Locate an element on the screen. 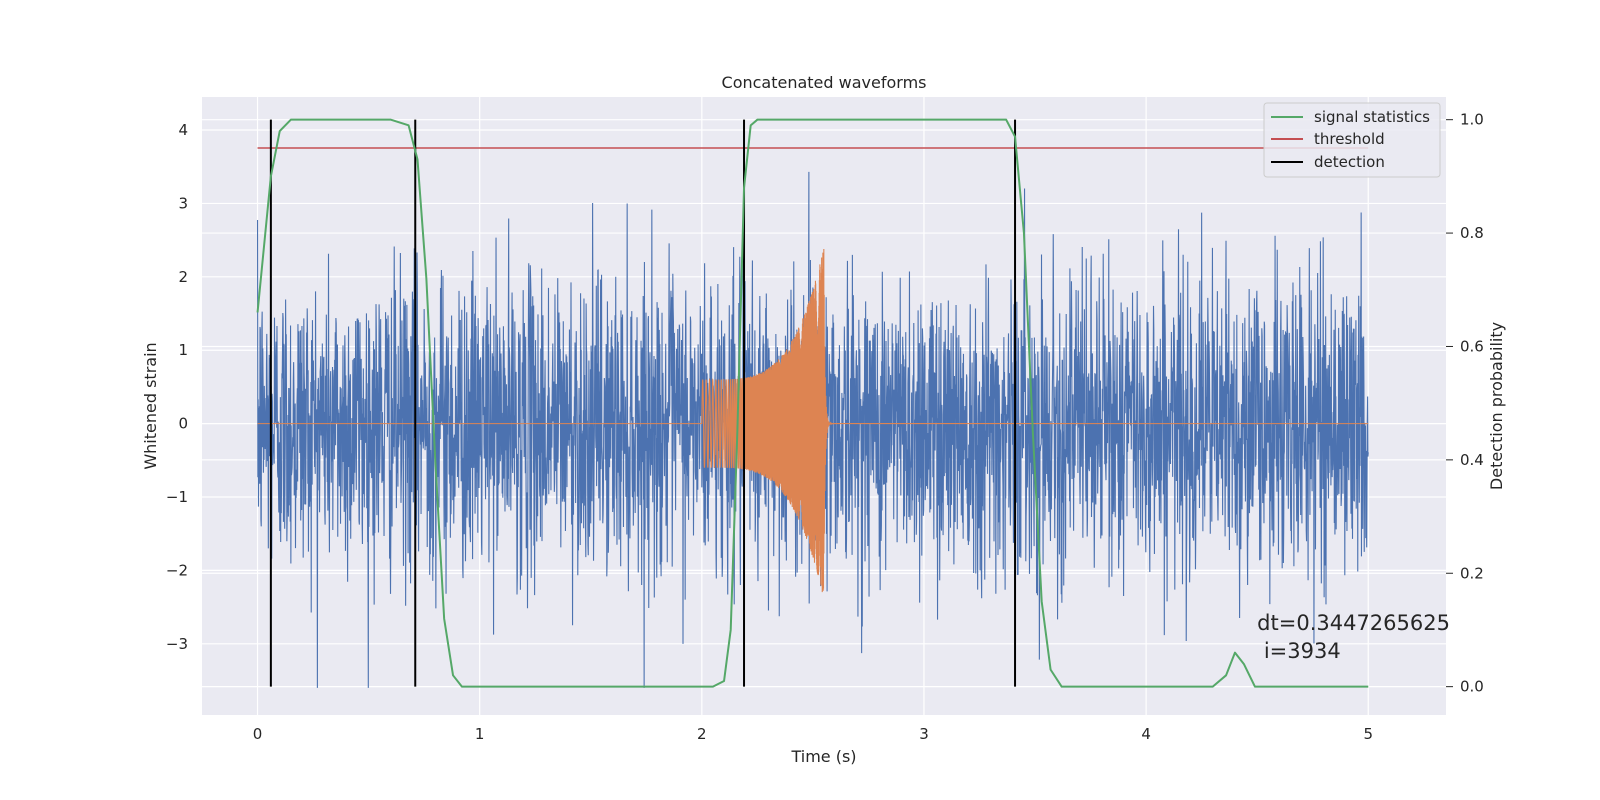 The height and width of the screenshot is (800, 1600). y-tick-label: 3 is located at coordinates (183, 203).